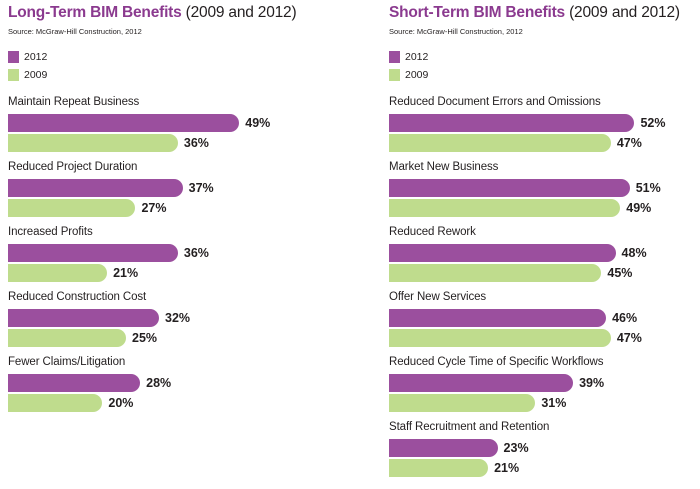 Image resolution: width=700 pixels, height=489 pixels. What do you see at coordinates (159, 383) in the screenshot?
I see `data-label-2012: 28%` at bounding box center [159, 383].